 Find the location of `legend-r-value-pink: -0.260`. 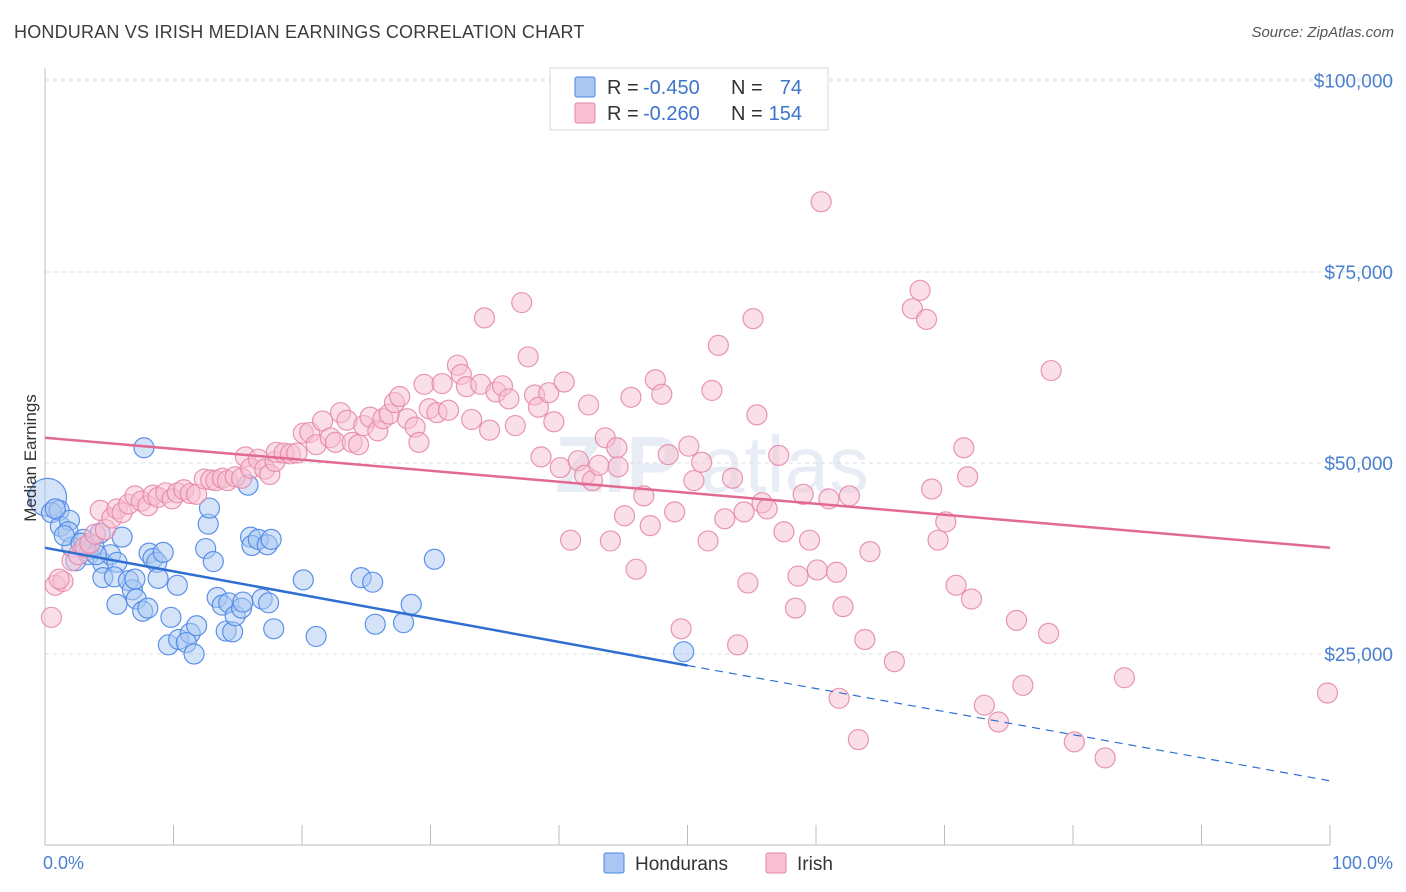

legend-r-value-pink: -0.260 is located at coordinates (671, 114).